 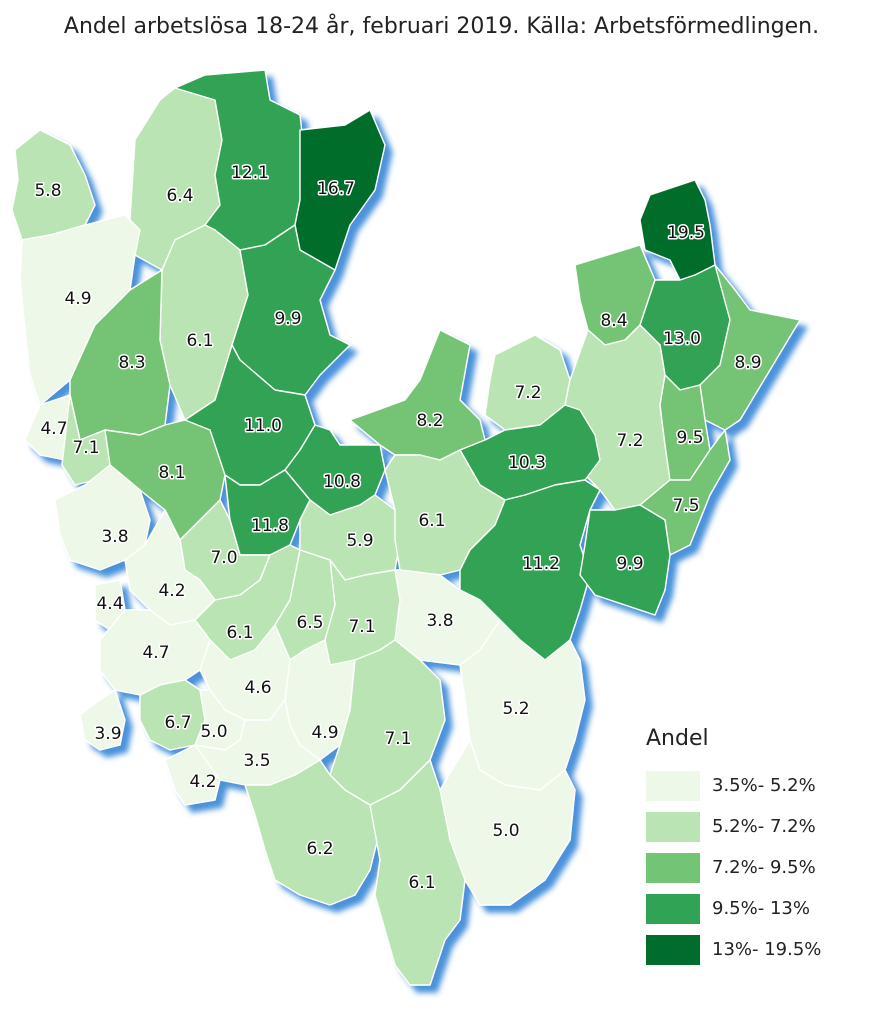 I want to click on region-value-label: 10.8, so click(x=342, y=482).